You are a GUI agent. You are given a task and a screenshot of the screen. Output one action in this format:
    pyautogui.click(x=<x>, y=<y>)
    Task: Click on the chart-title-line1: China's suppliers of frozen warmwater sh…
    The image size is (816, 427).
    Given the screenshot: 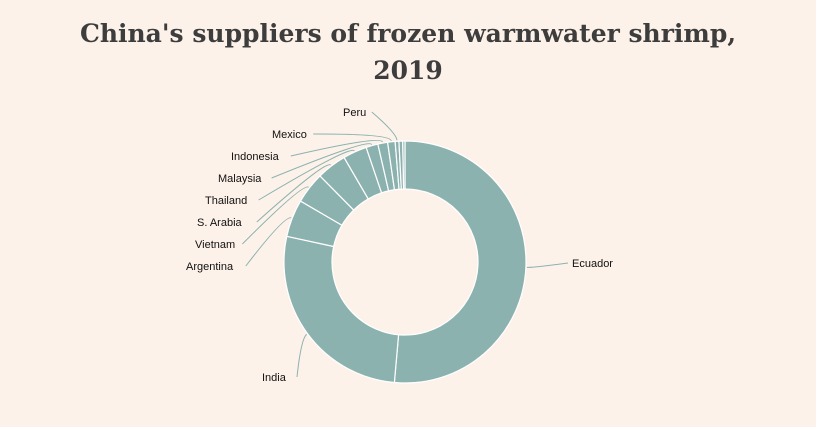 What is the action you would take?
    pyautogui.click(x=408, y=33)
    